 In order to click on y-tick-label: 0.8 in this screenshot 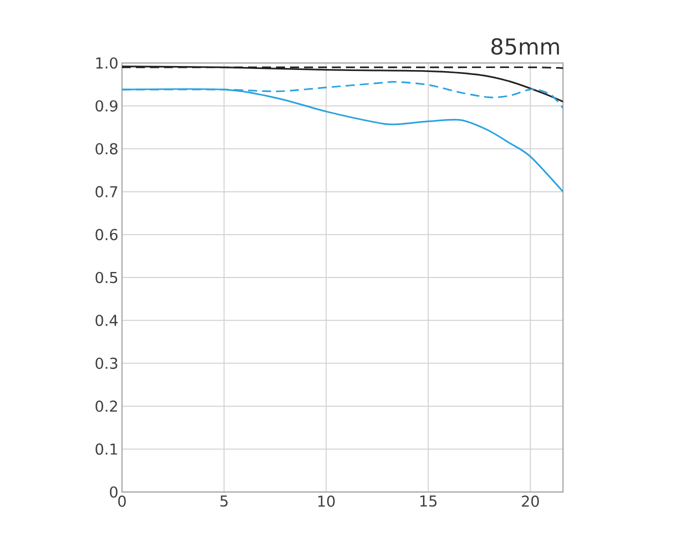, I will do `click(107, 148)`.